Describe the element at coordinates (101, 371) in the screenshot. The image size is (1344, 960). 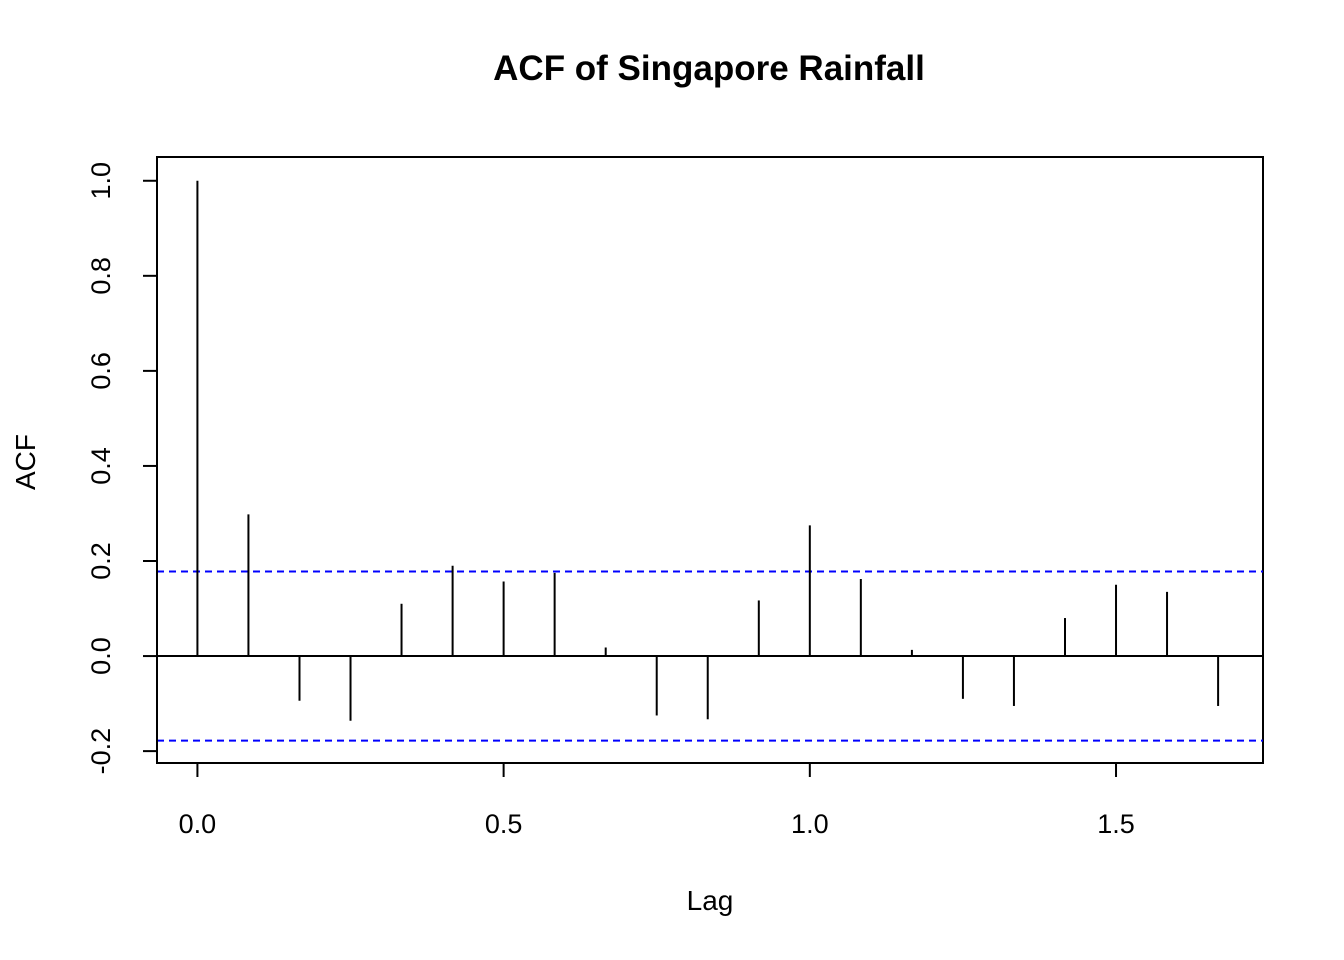
I see `y-tick-label: 0.6` at that location.